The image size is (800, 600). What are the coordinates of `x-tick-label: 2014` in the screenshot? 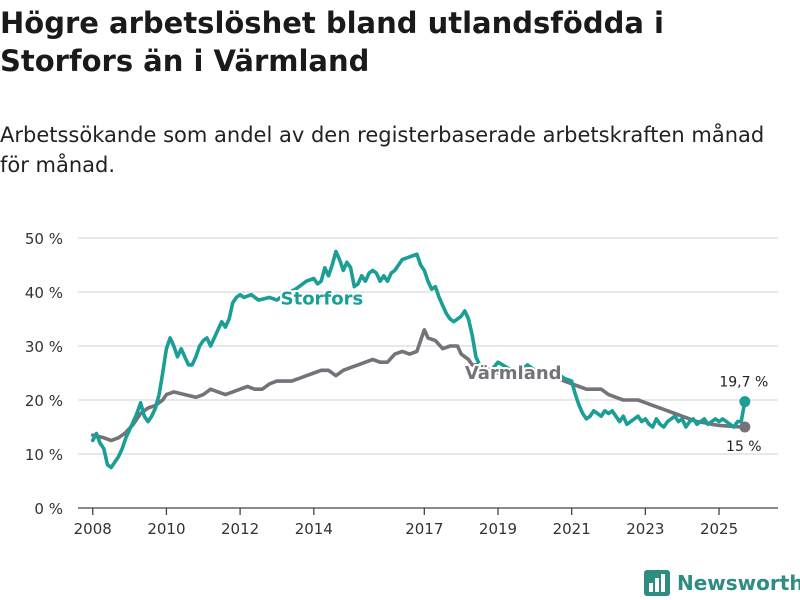 It's located at (314, 529).